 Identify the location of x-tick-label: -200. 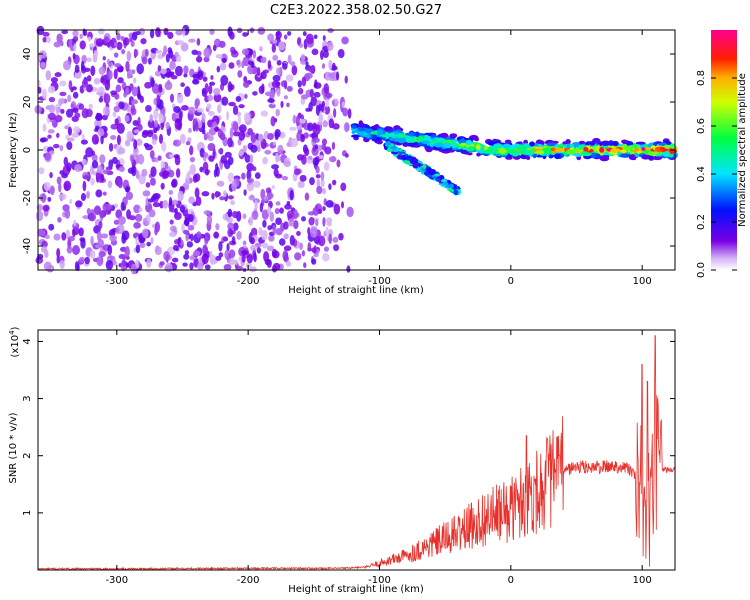
(248, 281).